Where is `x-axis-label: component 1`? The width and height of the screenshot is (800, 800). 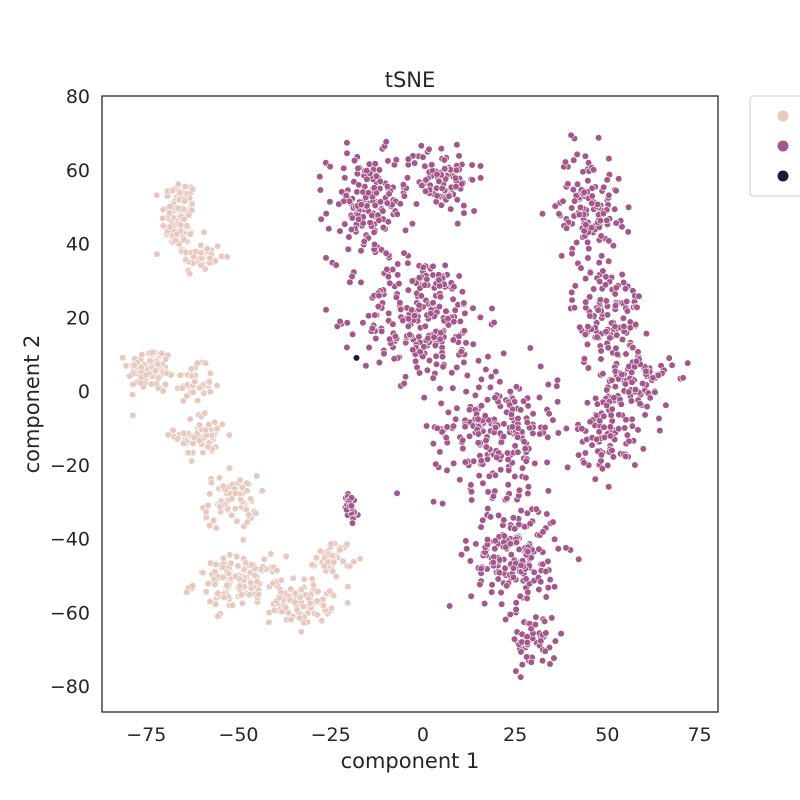 x-axis-label: component 1 is located at coordinates (410, 761).